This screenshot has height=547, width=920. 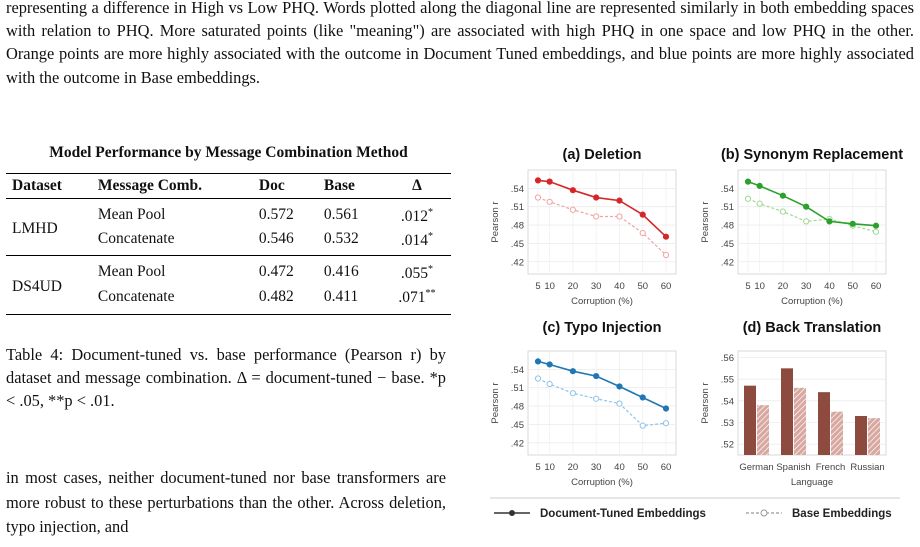 What do you see at coordinates (416, 240) in the screenshot?
I see `delta-cell: .014*` at bounding box center [416, 240].